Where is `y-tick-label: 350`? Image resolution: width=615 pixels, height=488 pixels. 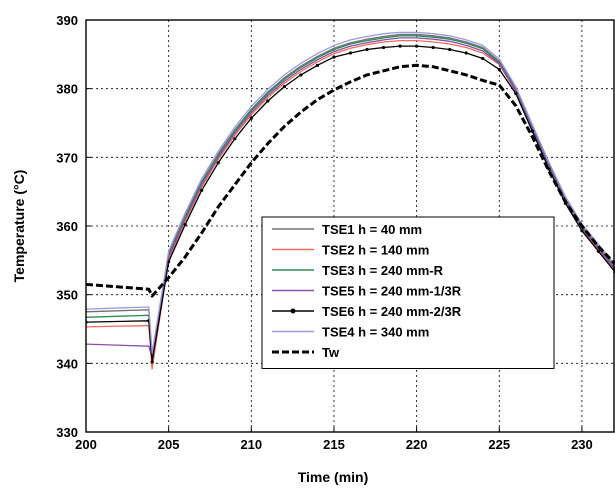
y-tick-label: 350 is located at coordinates (67, 295).